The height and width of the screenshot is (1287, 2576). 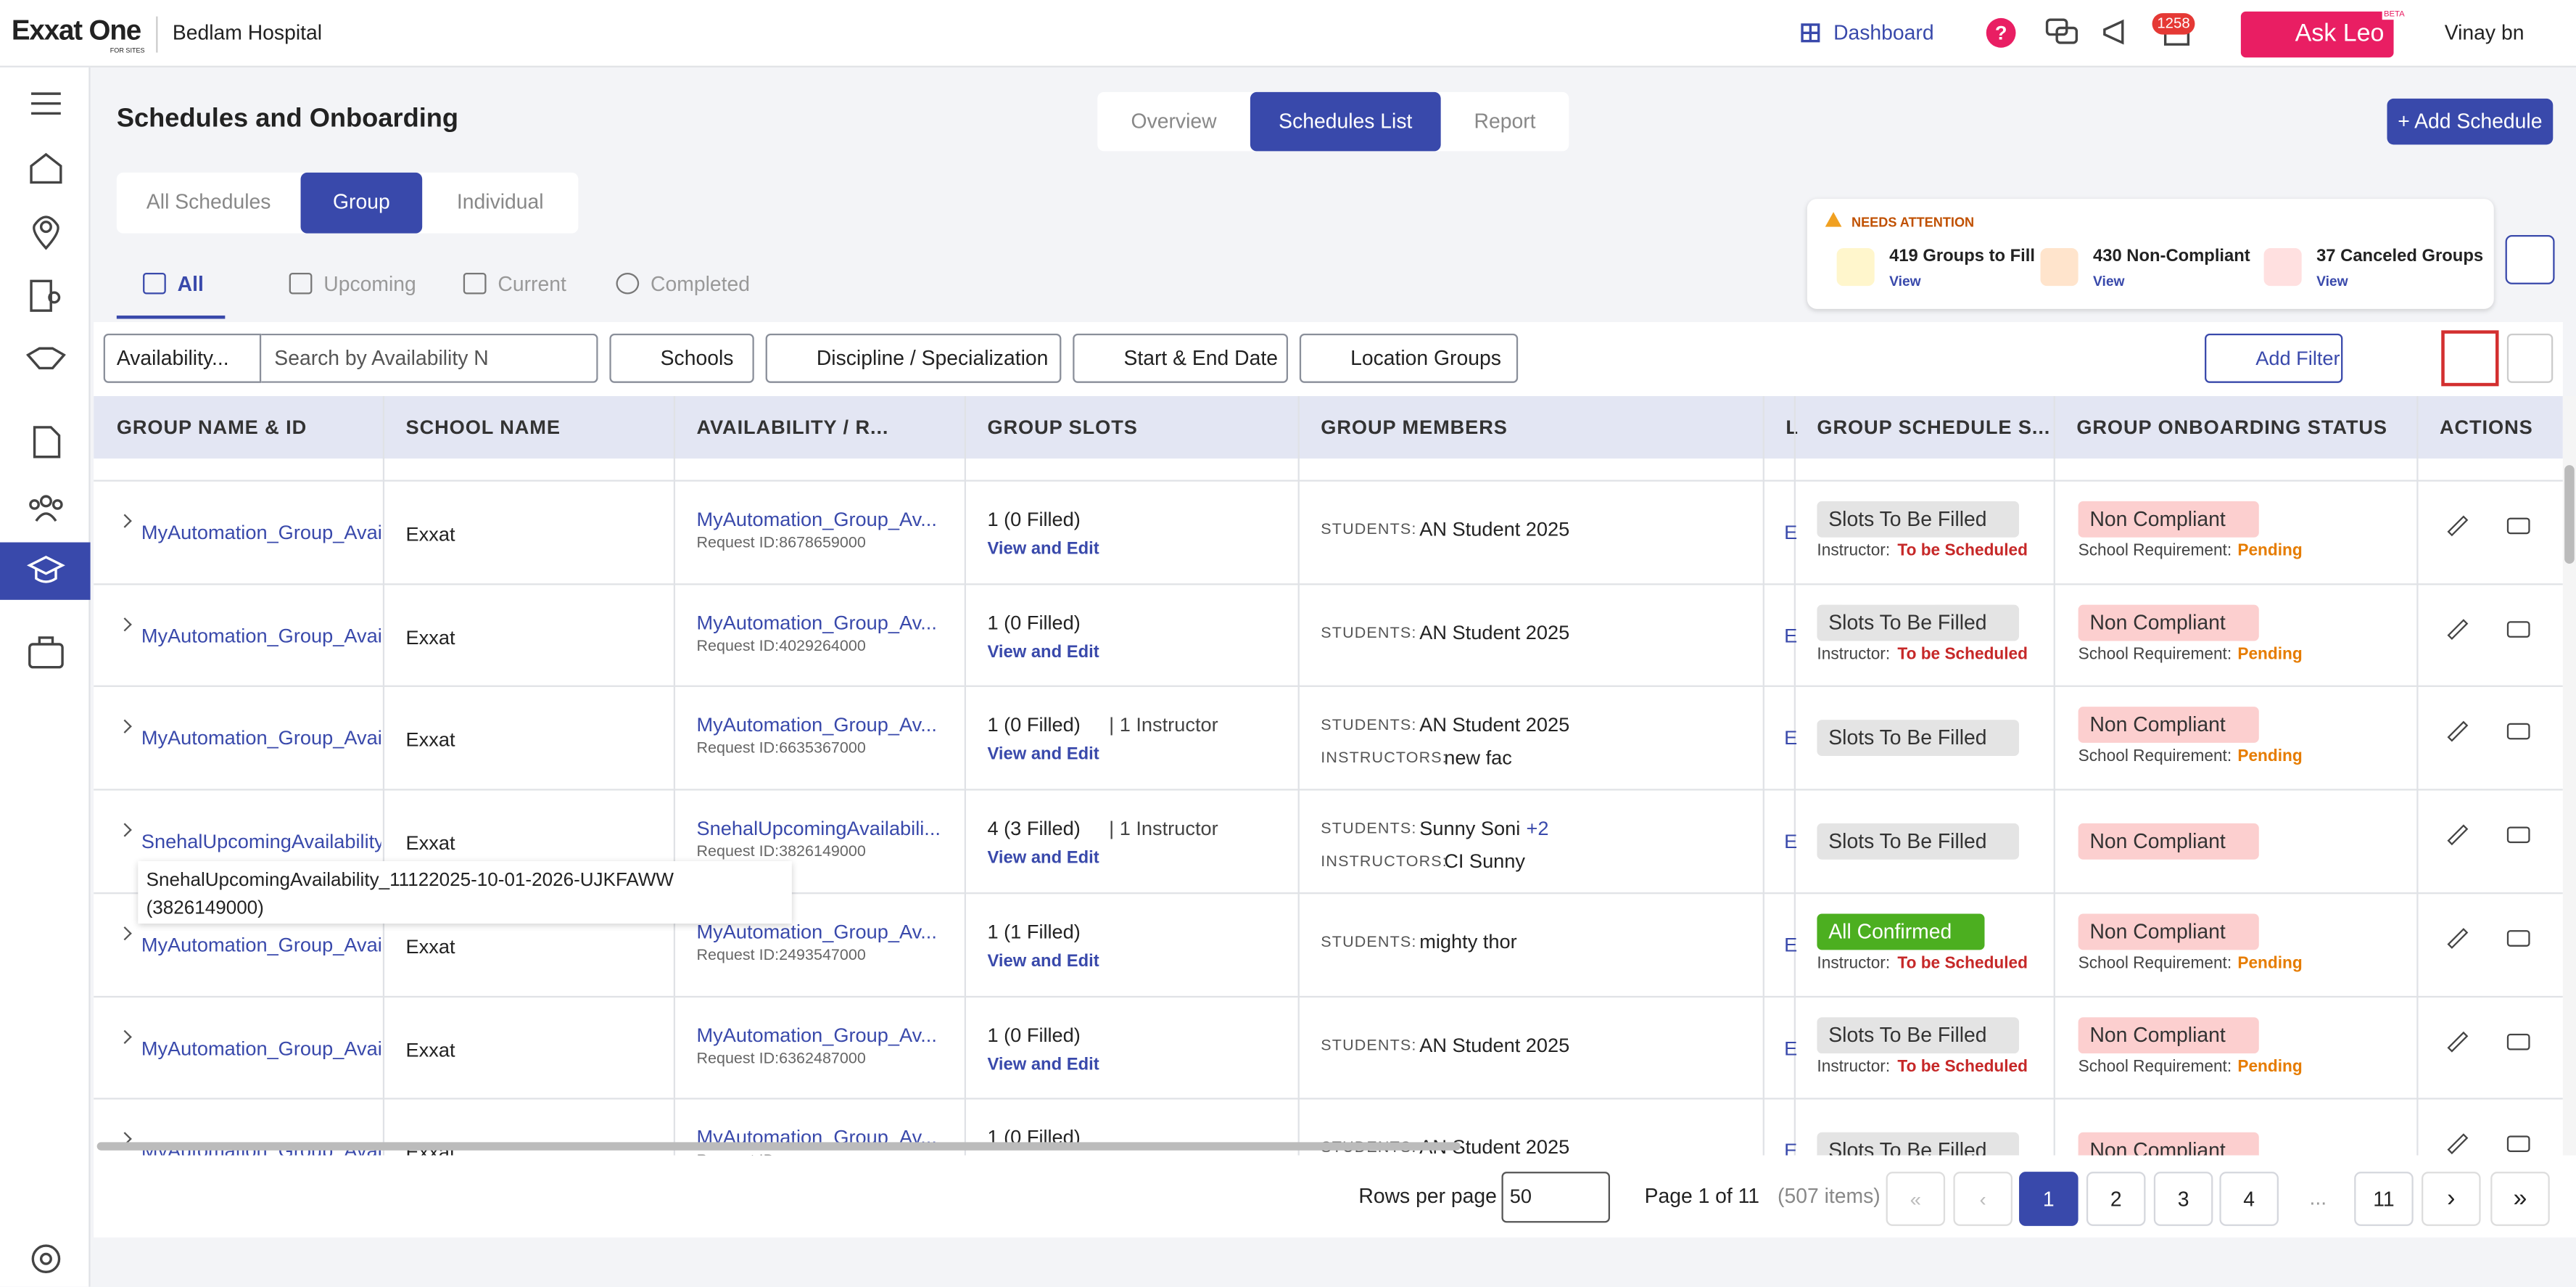 I want to click on filter-button: Schools, so click(x=681, y=358).